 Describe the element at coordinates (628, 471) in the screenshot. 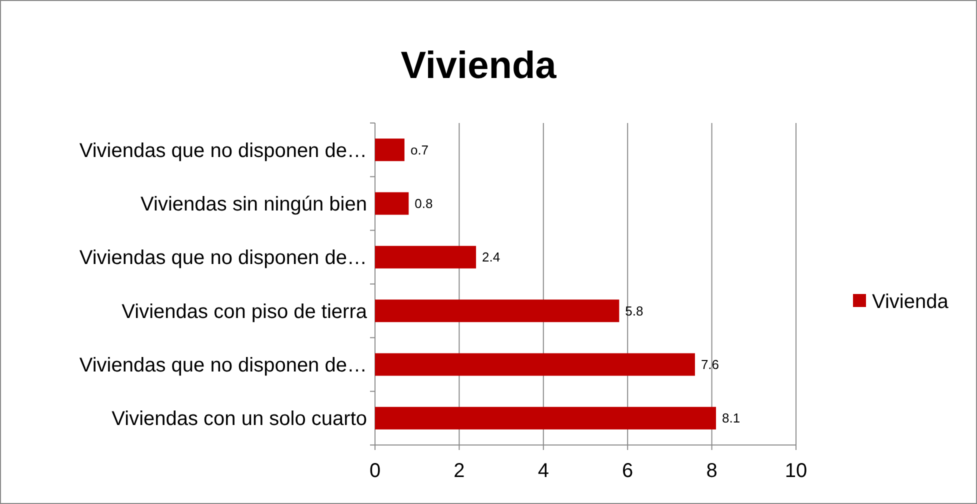

I see `x-tick-label: 6` at that location.